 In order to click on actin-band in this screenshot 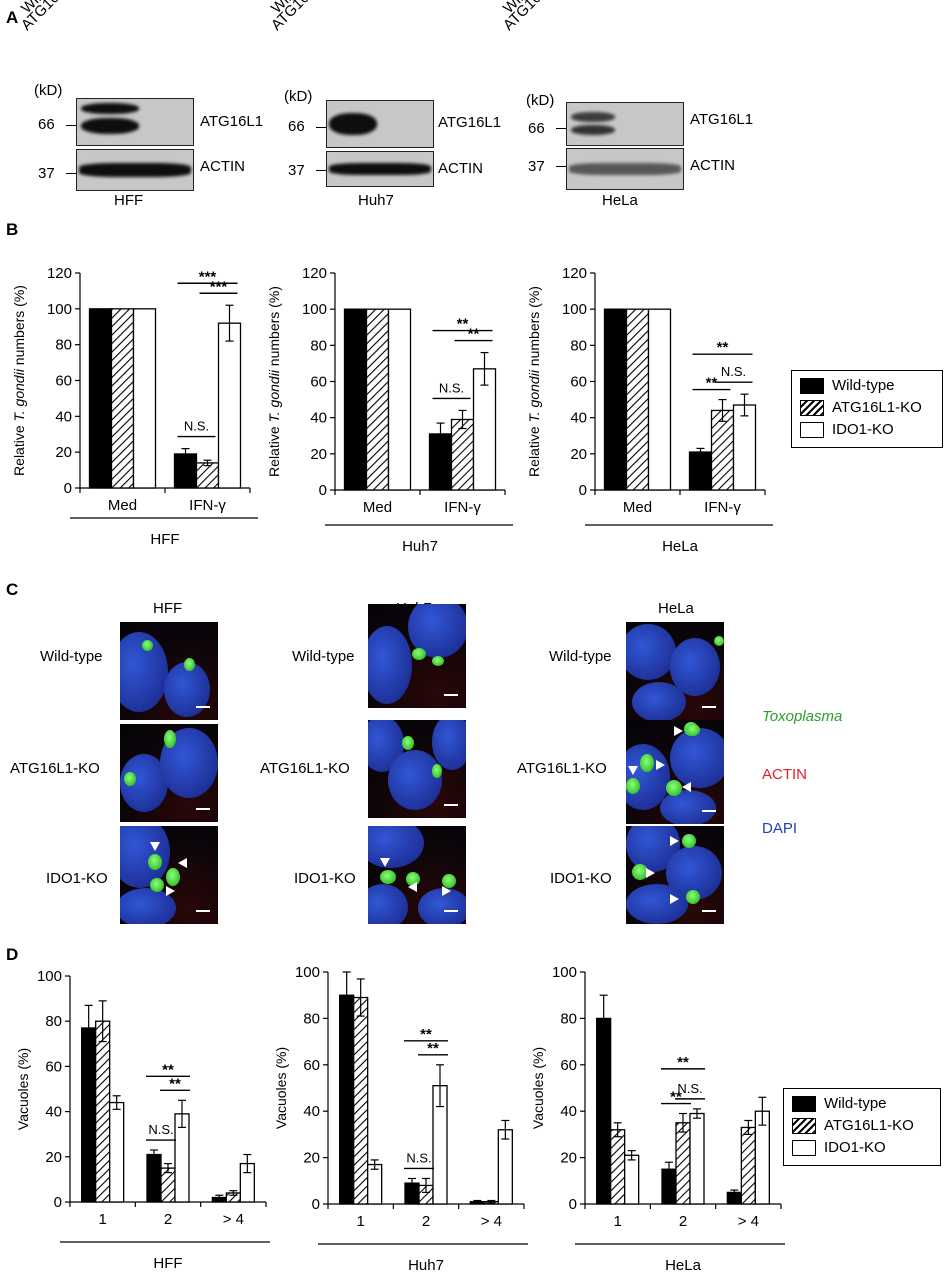, I will do `click(135, 170)`.